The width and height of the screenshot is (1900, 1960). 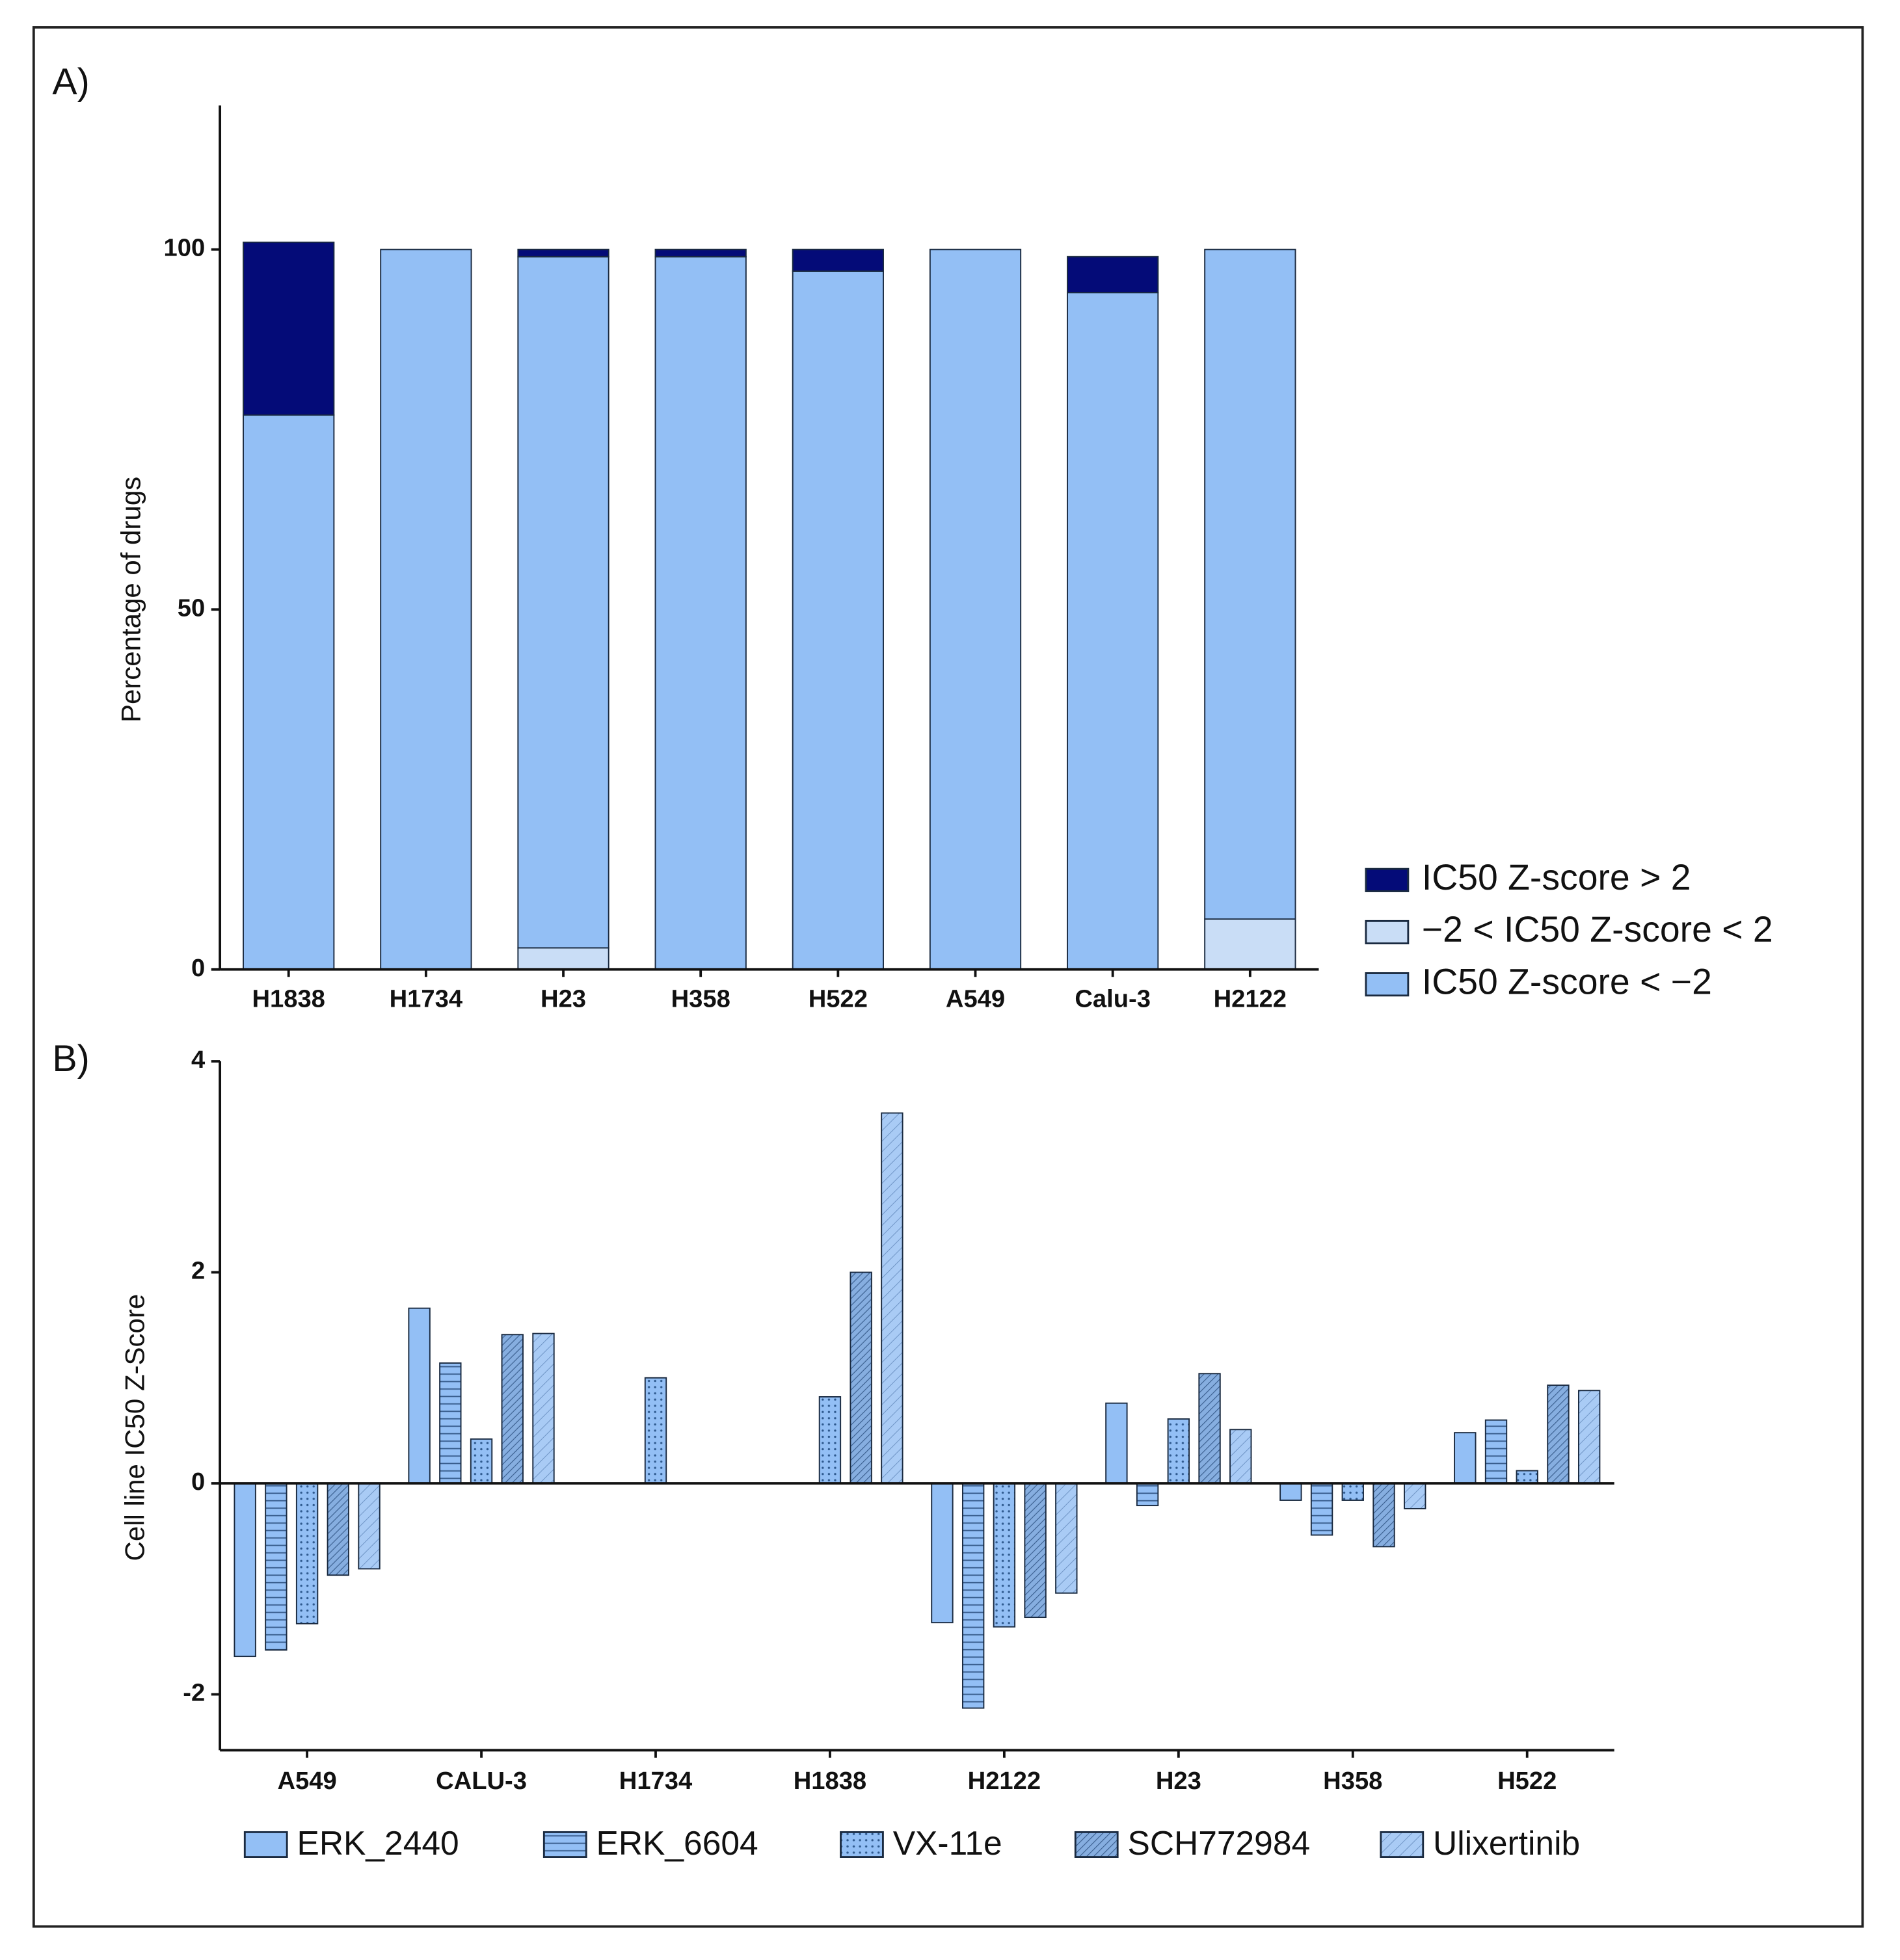 What do you see at coordinates (1506, 1843) in the screenshot?
I see `legend-label: Ulixertinib` at bounding box center [1506, 1843].